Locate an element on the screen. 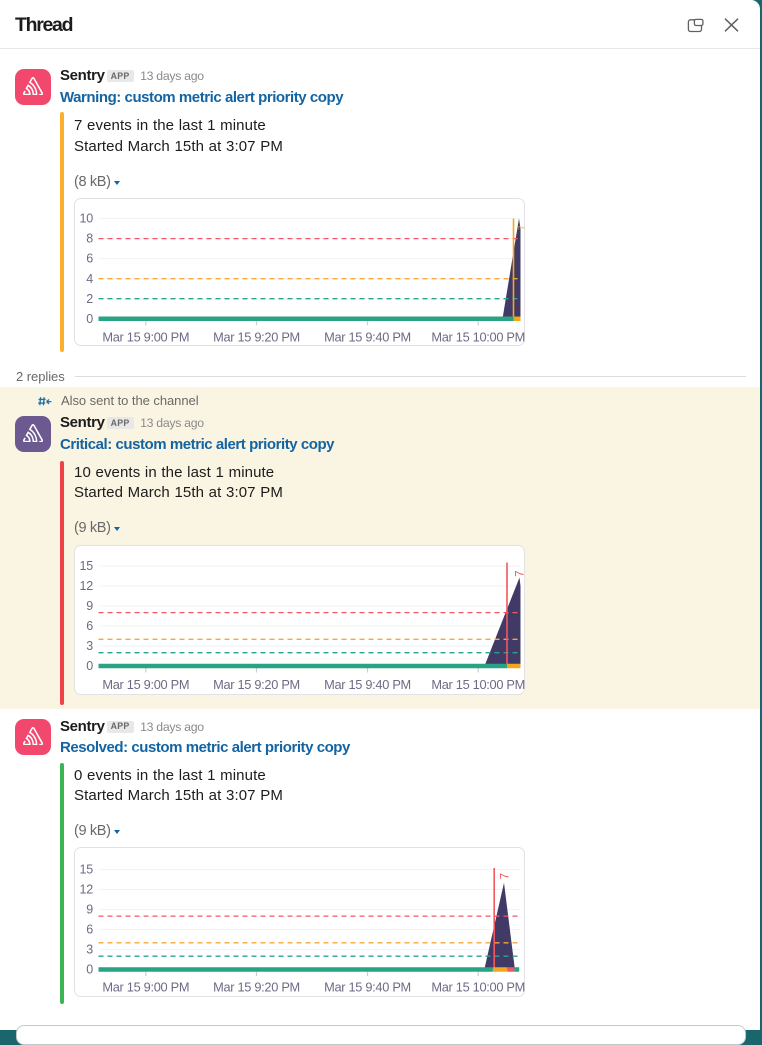  svg-text: 10 is located at coordinates (86, 218).